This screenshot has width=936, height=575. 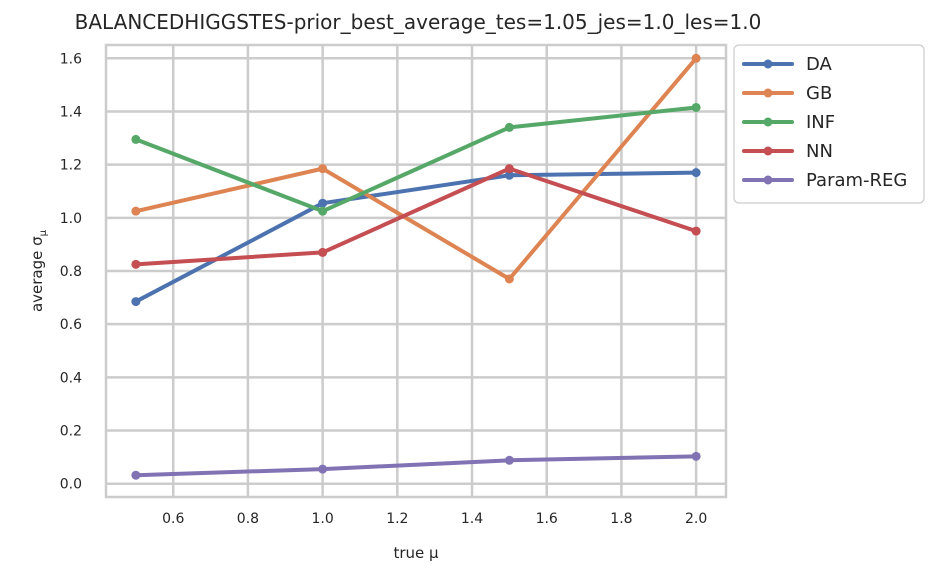 I want to click on series-line-param-reg, so click(x=416, y=466).